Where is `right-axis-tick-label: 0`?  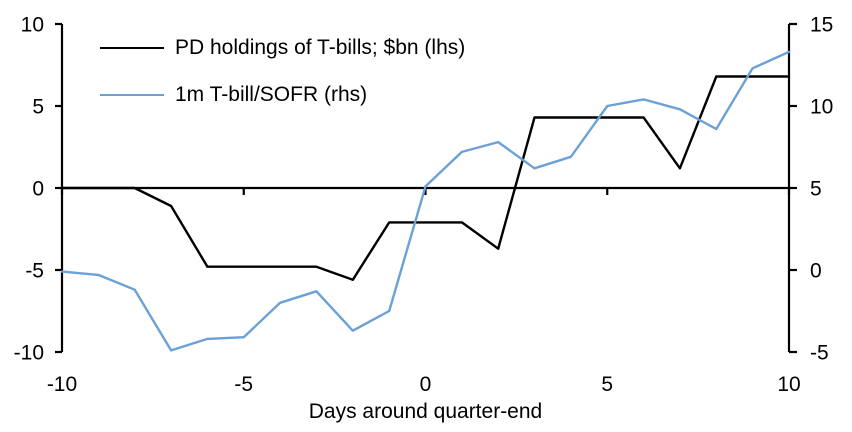 right-axis-tick-label: 0 is located at coordinates (816, 271).